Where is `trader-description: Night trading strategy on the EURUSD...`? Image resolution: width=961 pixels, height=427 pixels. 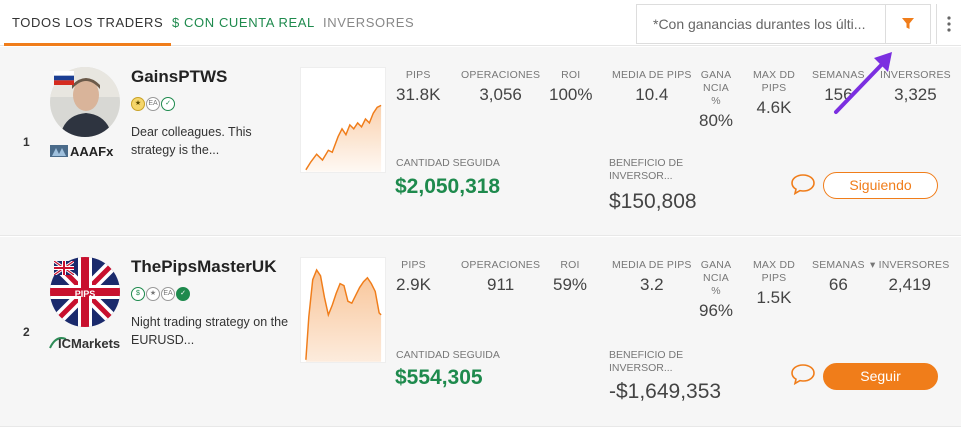
trader-description: Night trading strategy on the EURUSD... is located at coordinates (210, 331).